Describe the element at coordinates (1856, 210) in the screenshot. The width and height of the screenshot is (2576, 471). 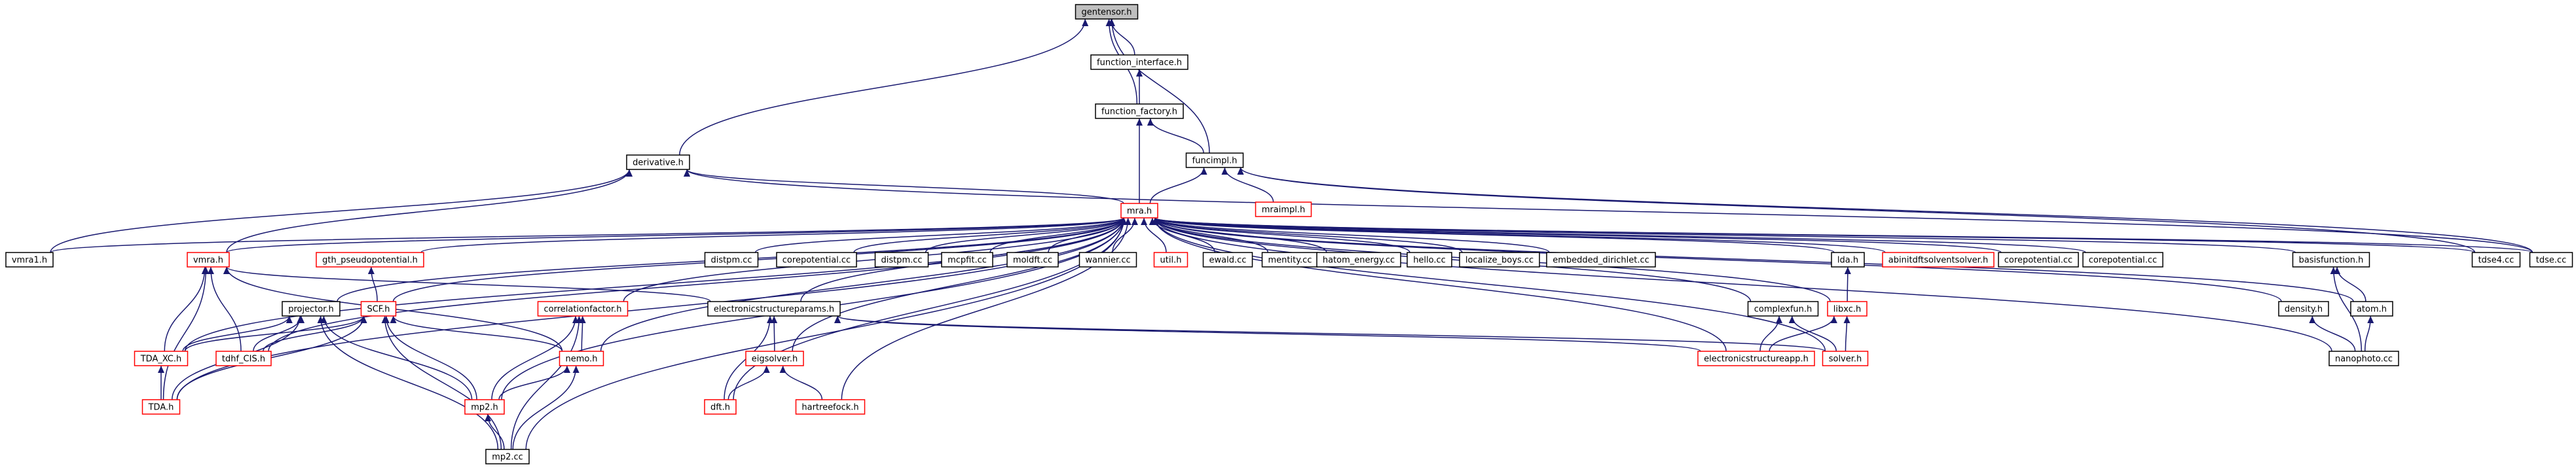
I see `edge-tdse4-to-funcimpl` at that location.